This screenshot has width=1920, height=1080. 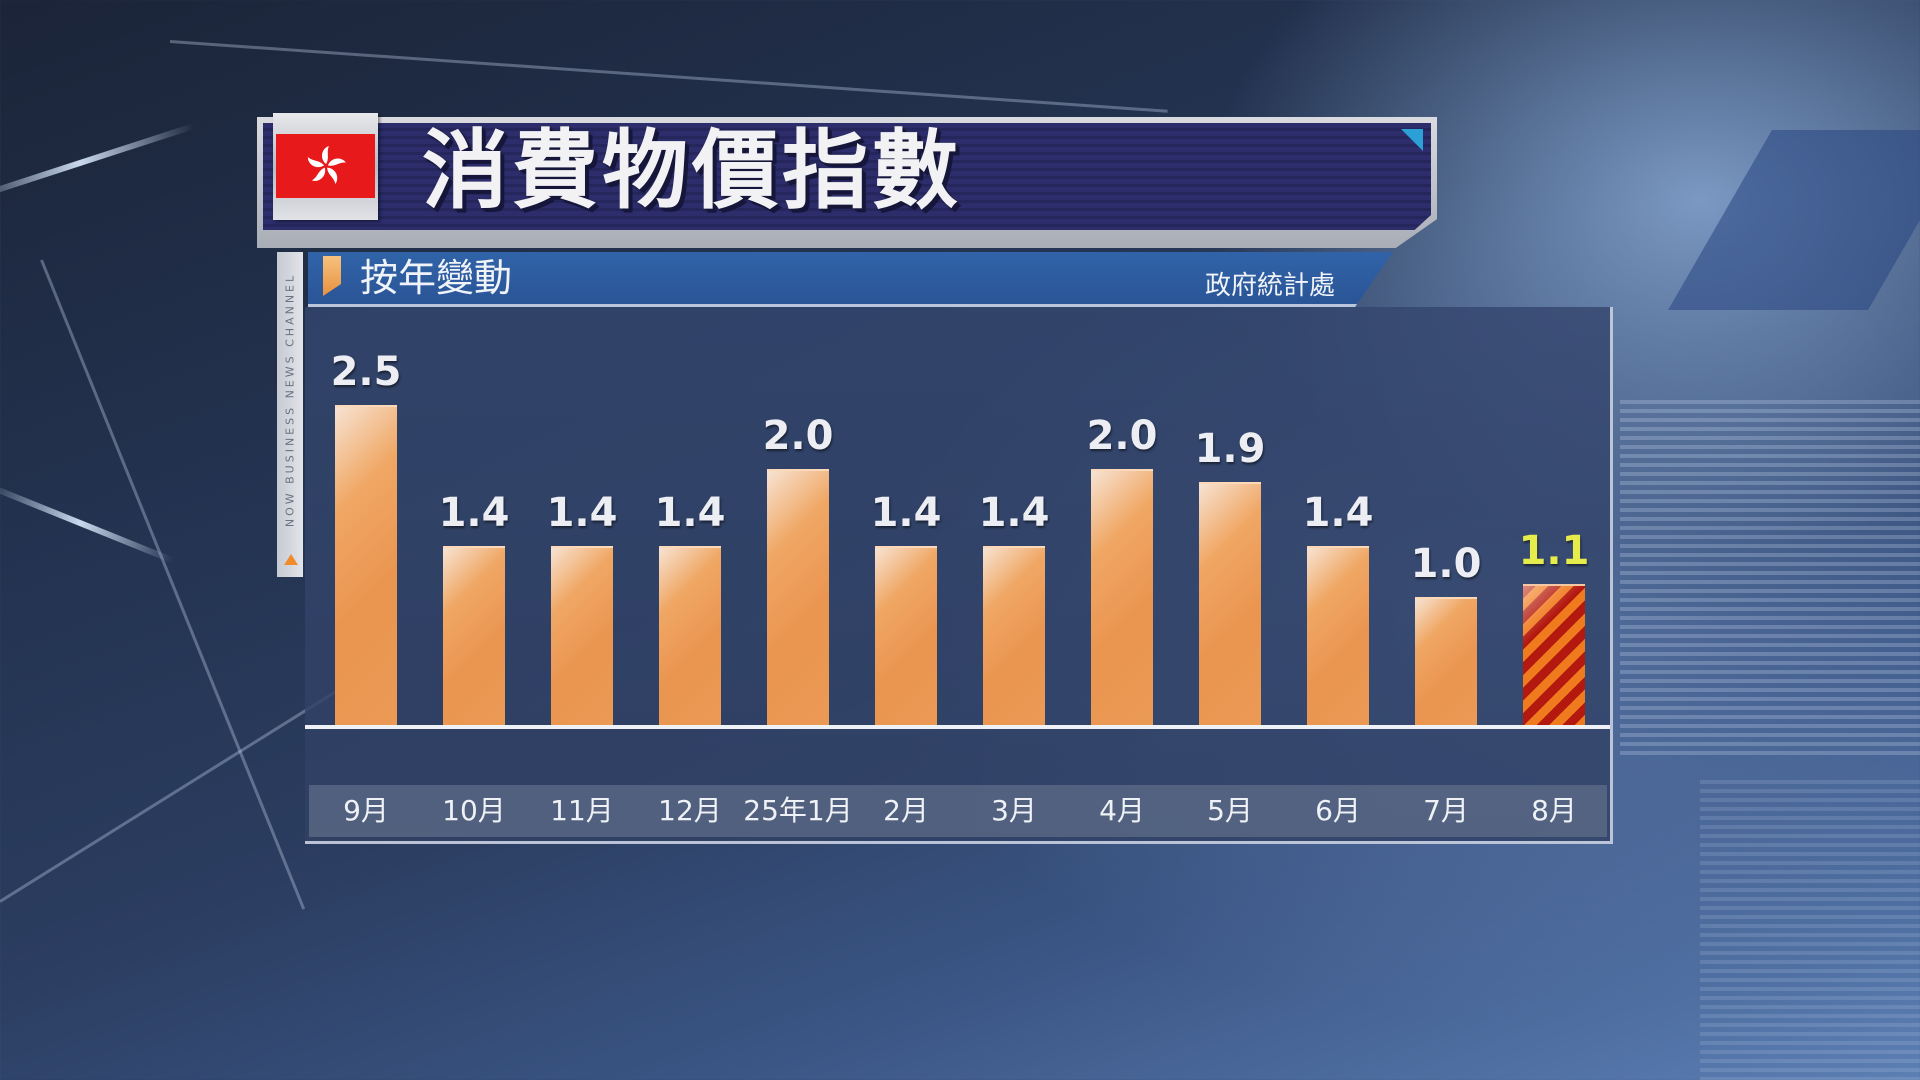 What do you see at coordinates (332, 276) in the screenshot?
I see `accent-marker-icon` at bounding box center [332, 276].